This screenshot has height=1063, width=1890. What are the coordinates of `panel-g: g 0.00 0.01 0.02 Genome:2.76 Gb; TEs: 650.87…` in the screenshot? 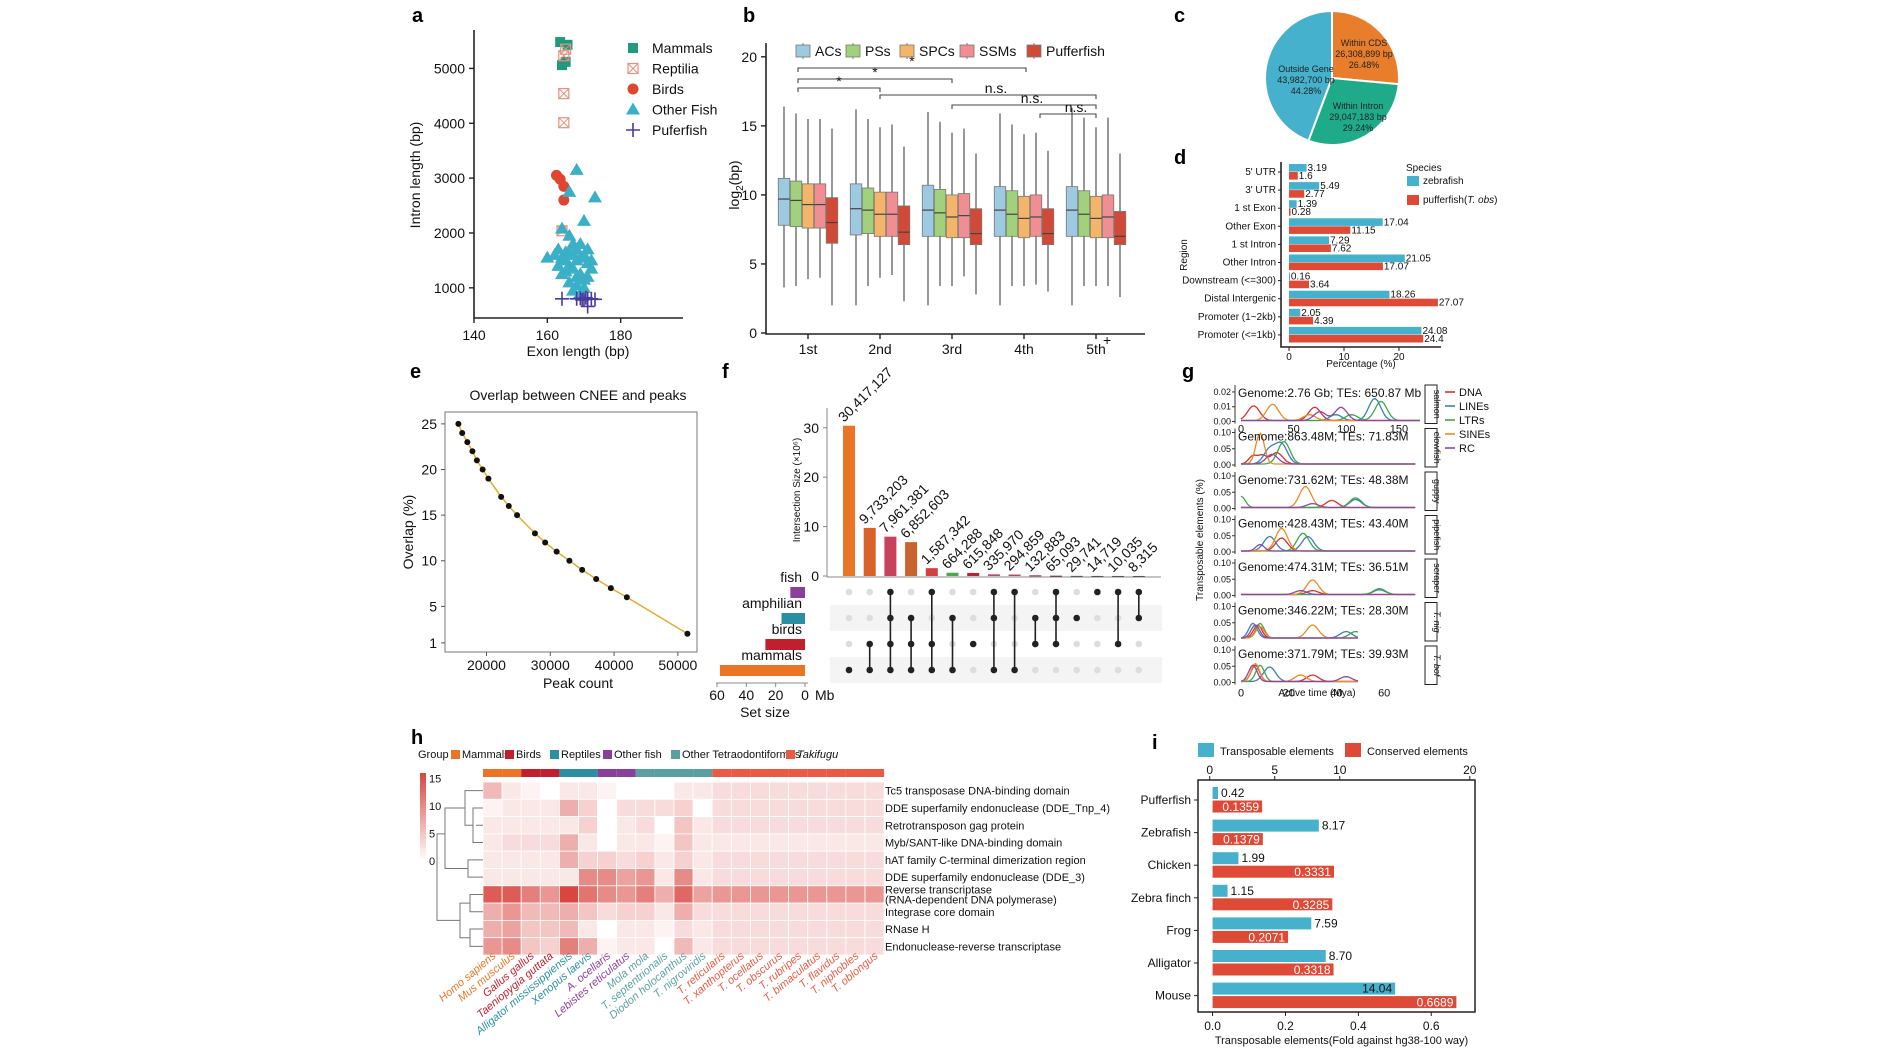 It's located at (1336, 530).